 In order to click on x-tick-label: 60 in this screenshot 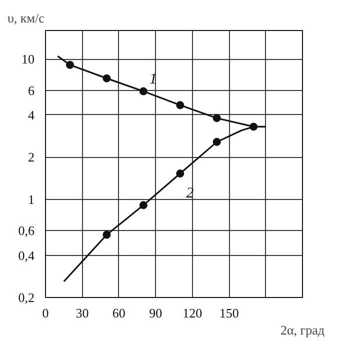, I will do `click(119, 313)`.